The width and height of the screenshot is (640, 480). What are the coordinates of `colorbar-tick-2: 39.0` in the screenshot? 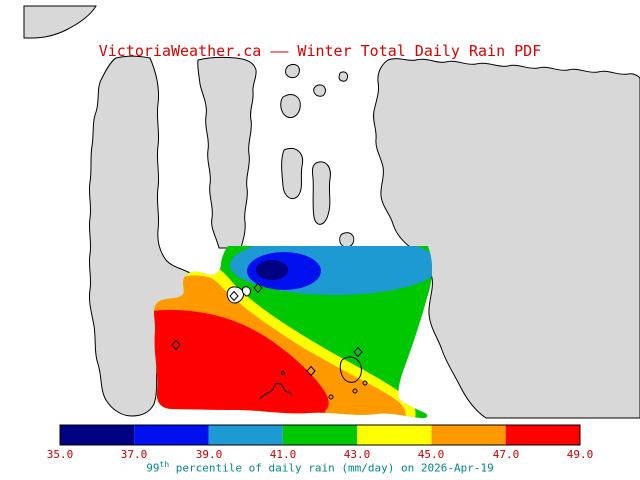 It's located at (209, 454).